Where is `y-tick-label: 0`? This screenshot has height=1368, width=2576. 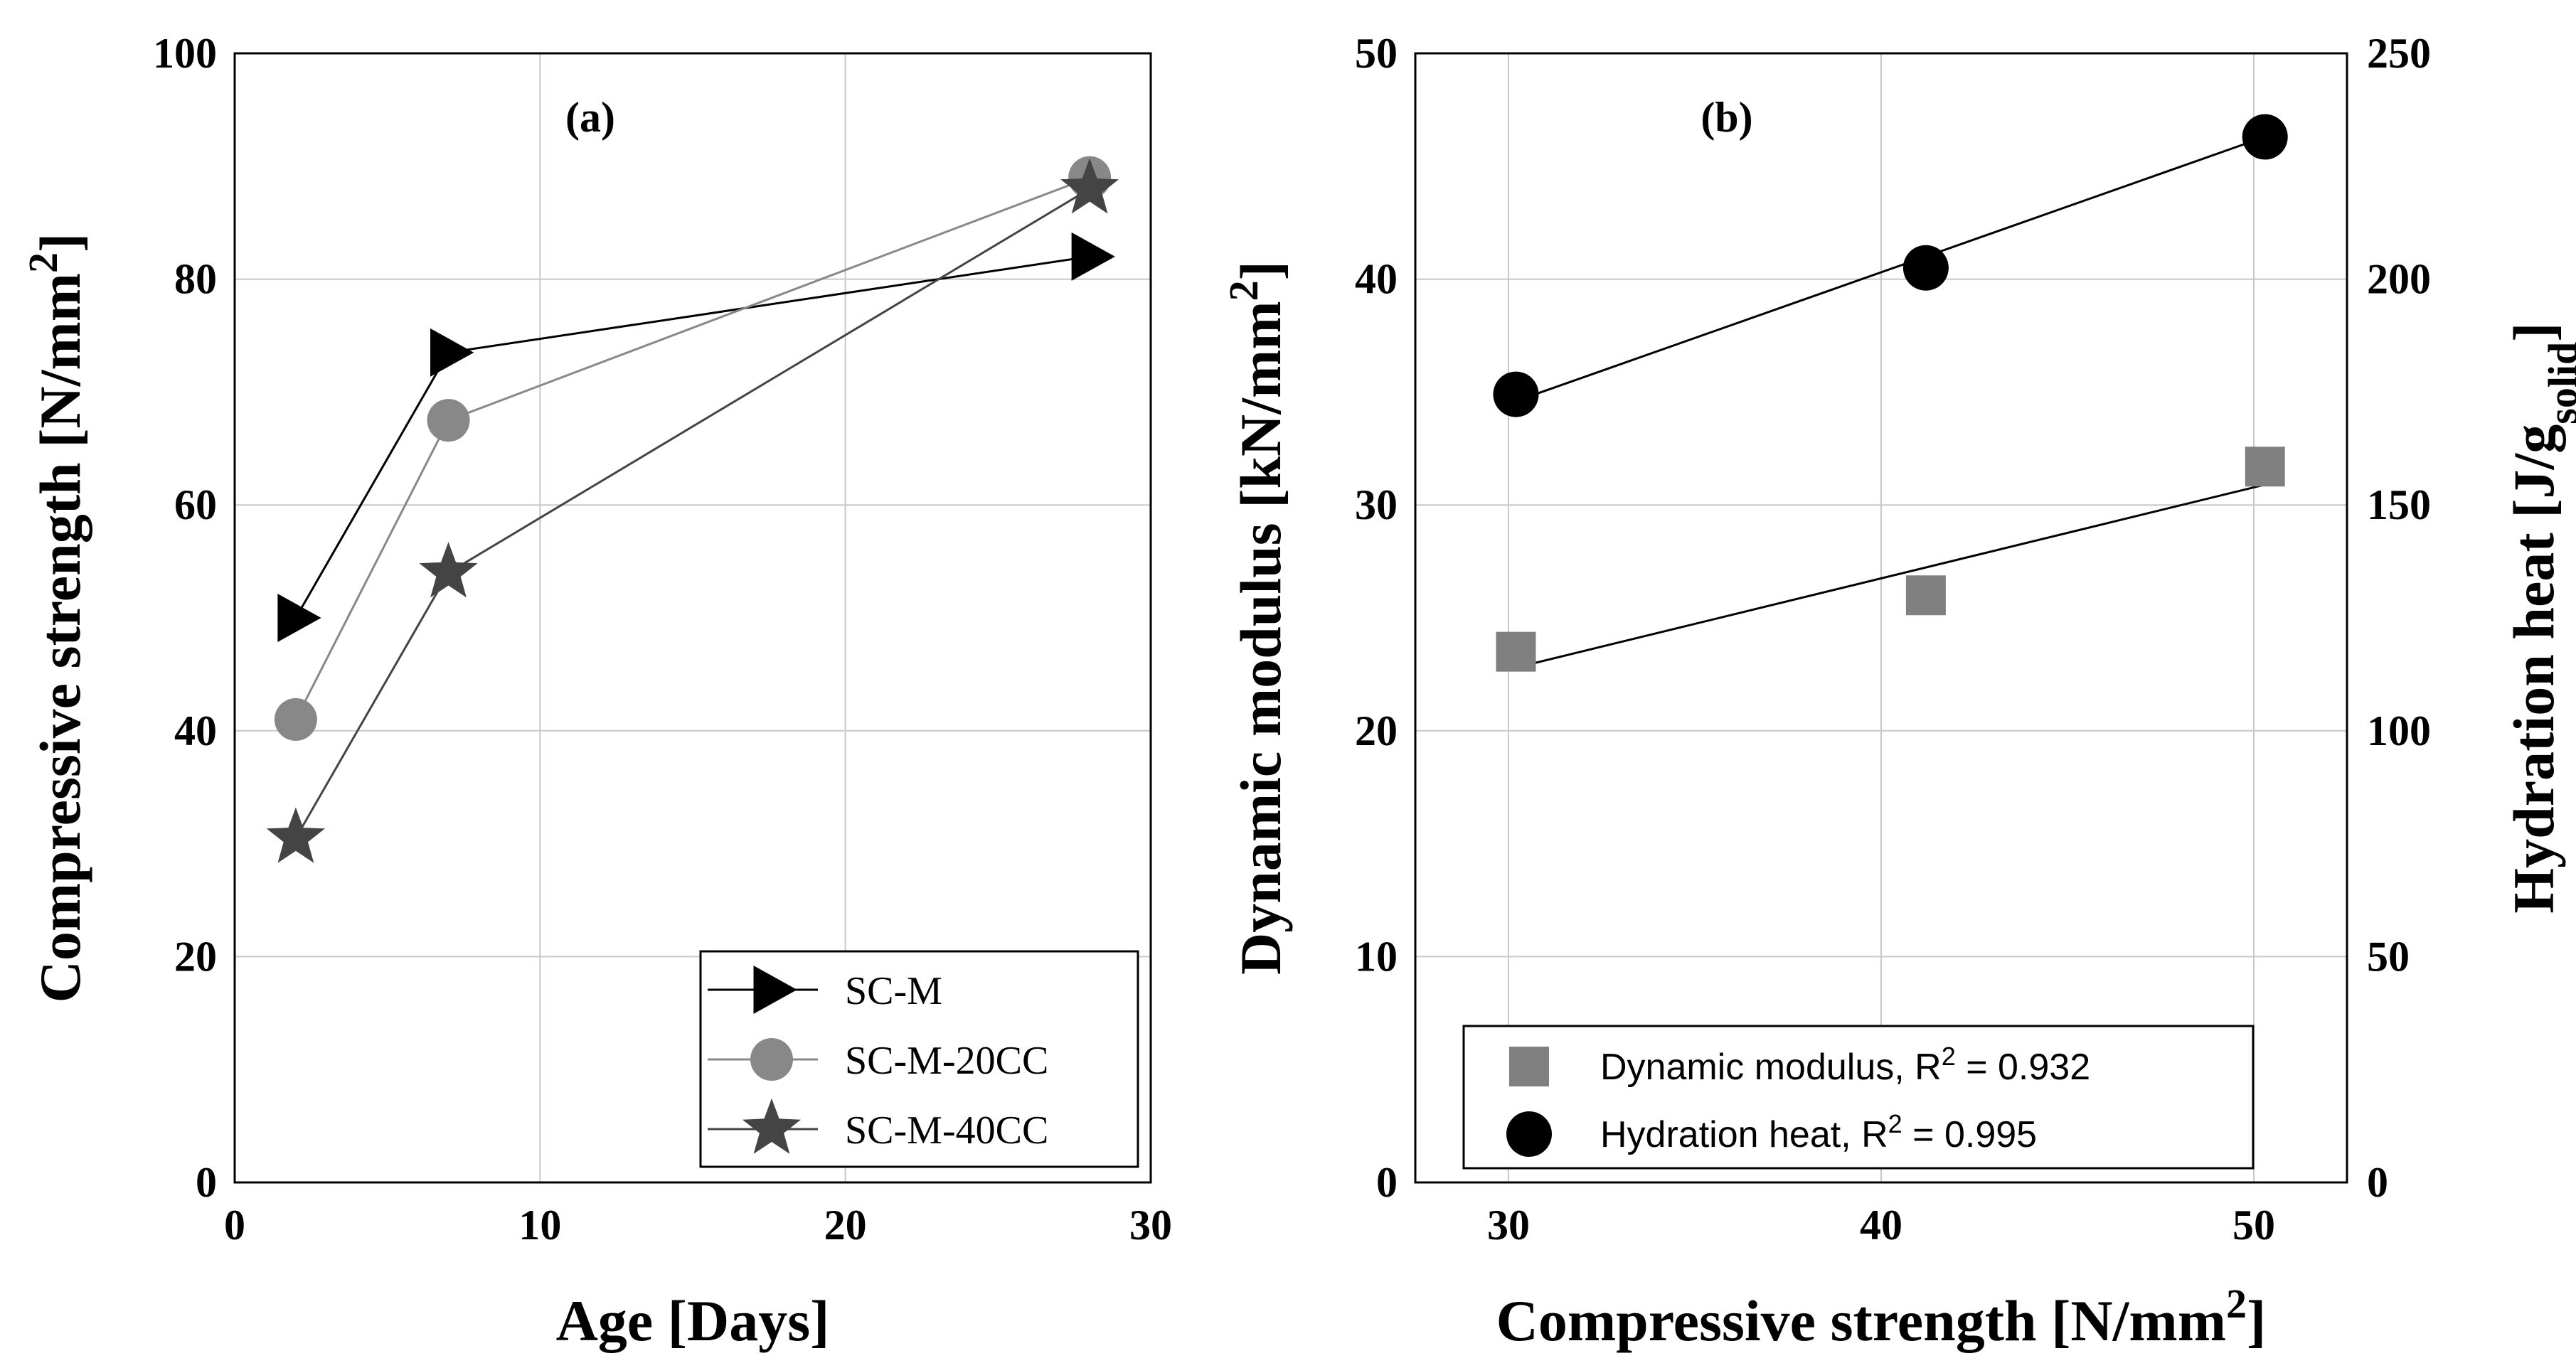 y-tick-label: 0 is located at coordinates (206, 1182).